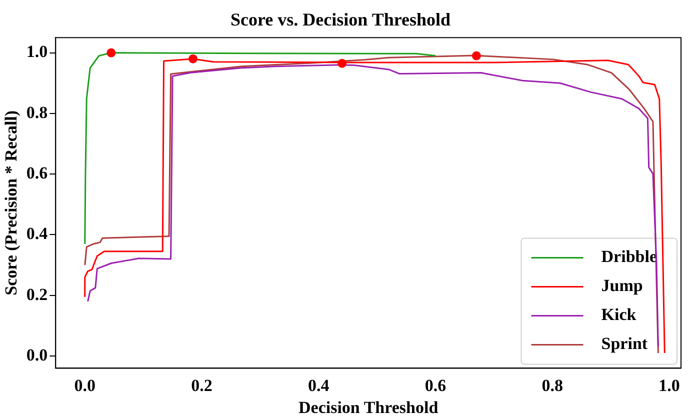 Image resolution: width=689 pixels, height=419 pixels. Describe the element at coordinates (37, 294) in the screenshot. I see `y-tick-label: 0.2` at that location.